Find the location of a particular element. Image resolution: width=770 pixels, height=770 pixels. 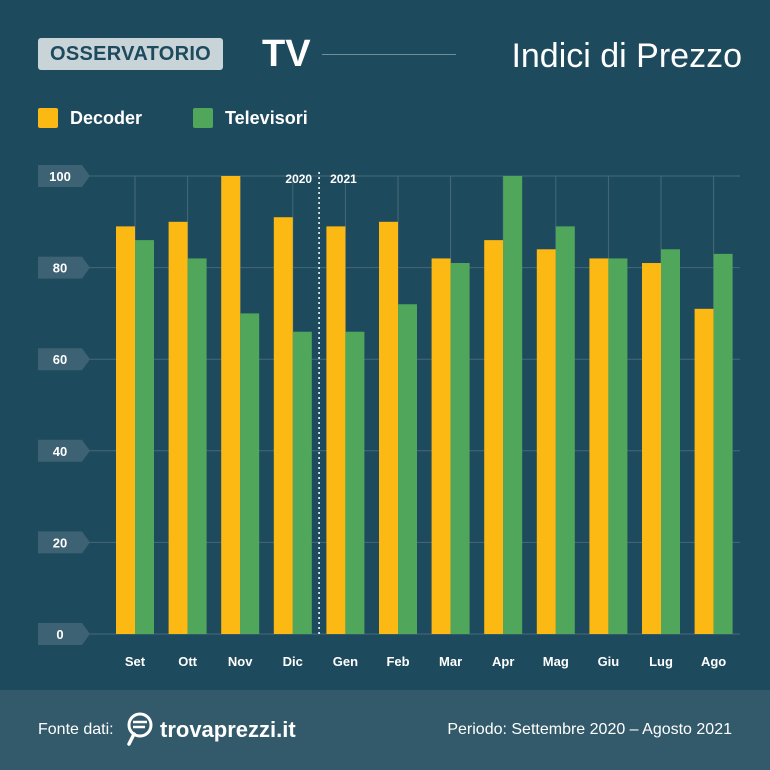

x-tick-label: Nov is located at coordinates (240, 661).